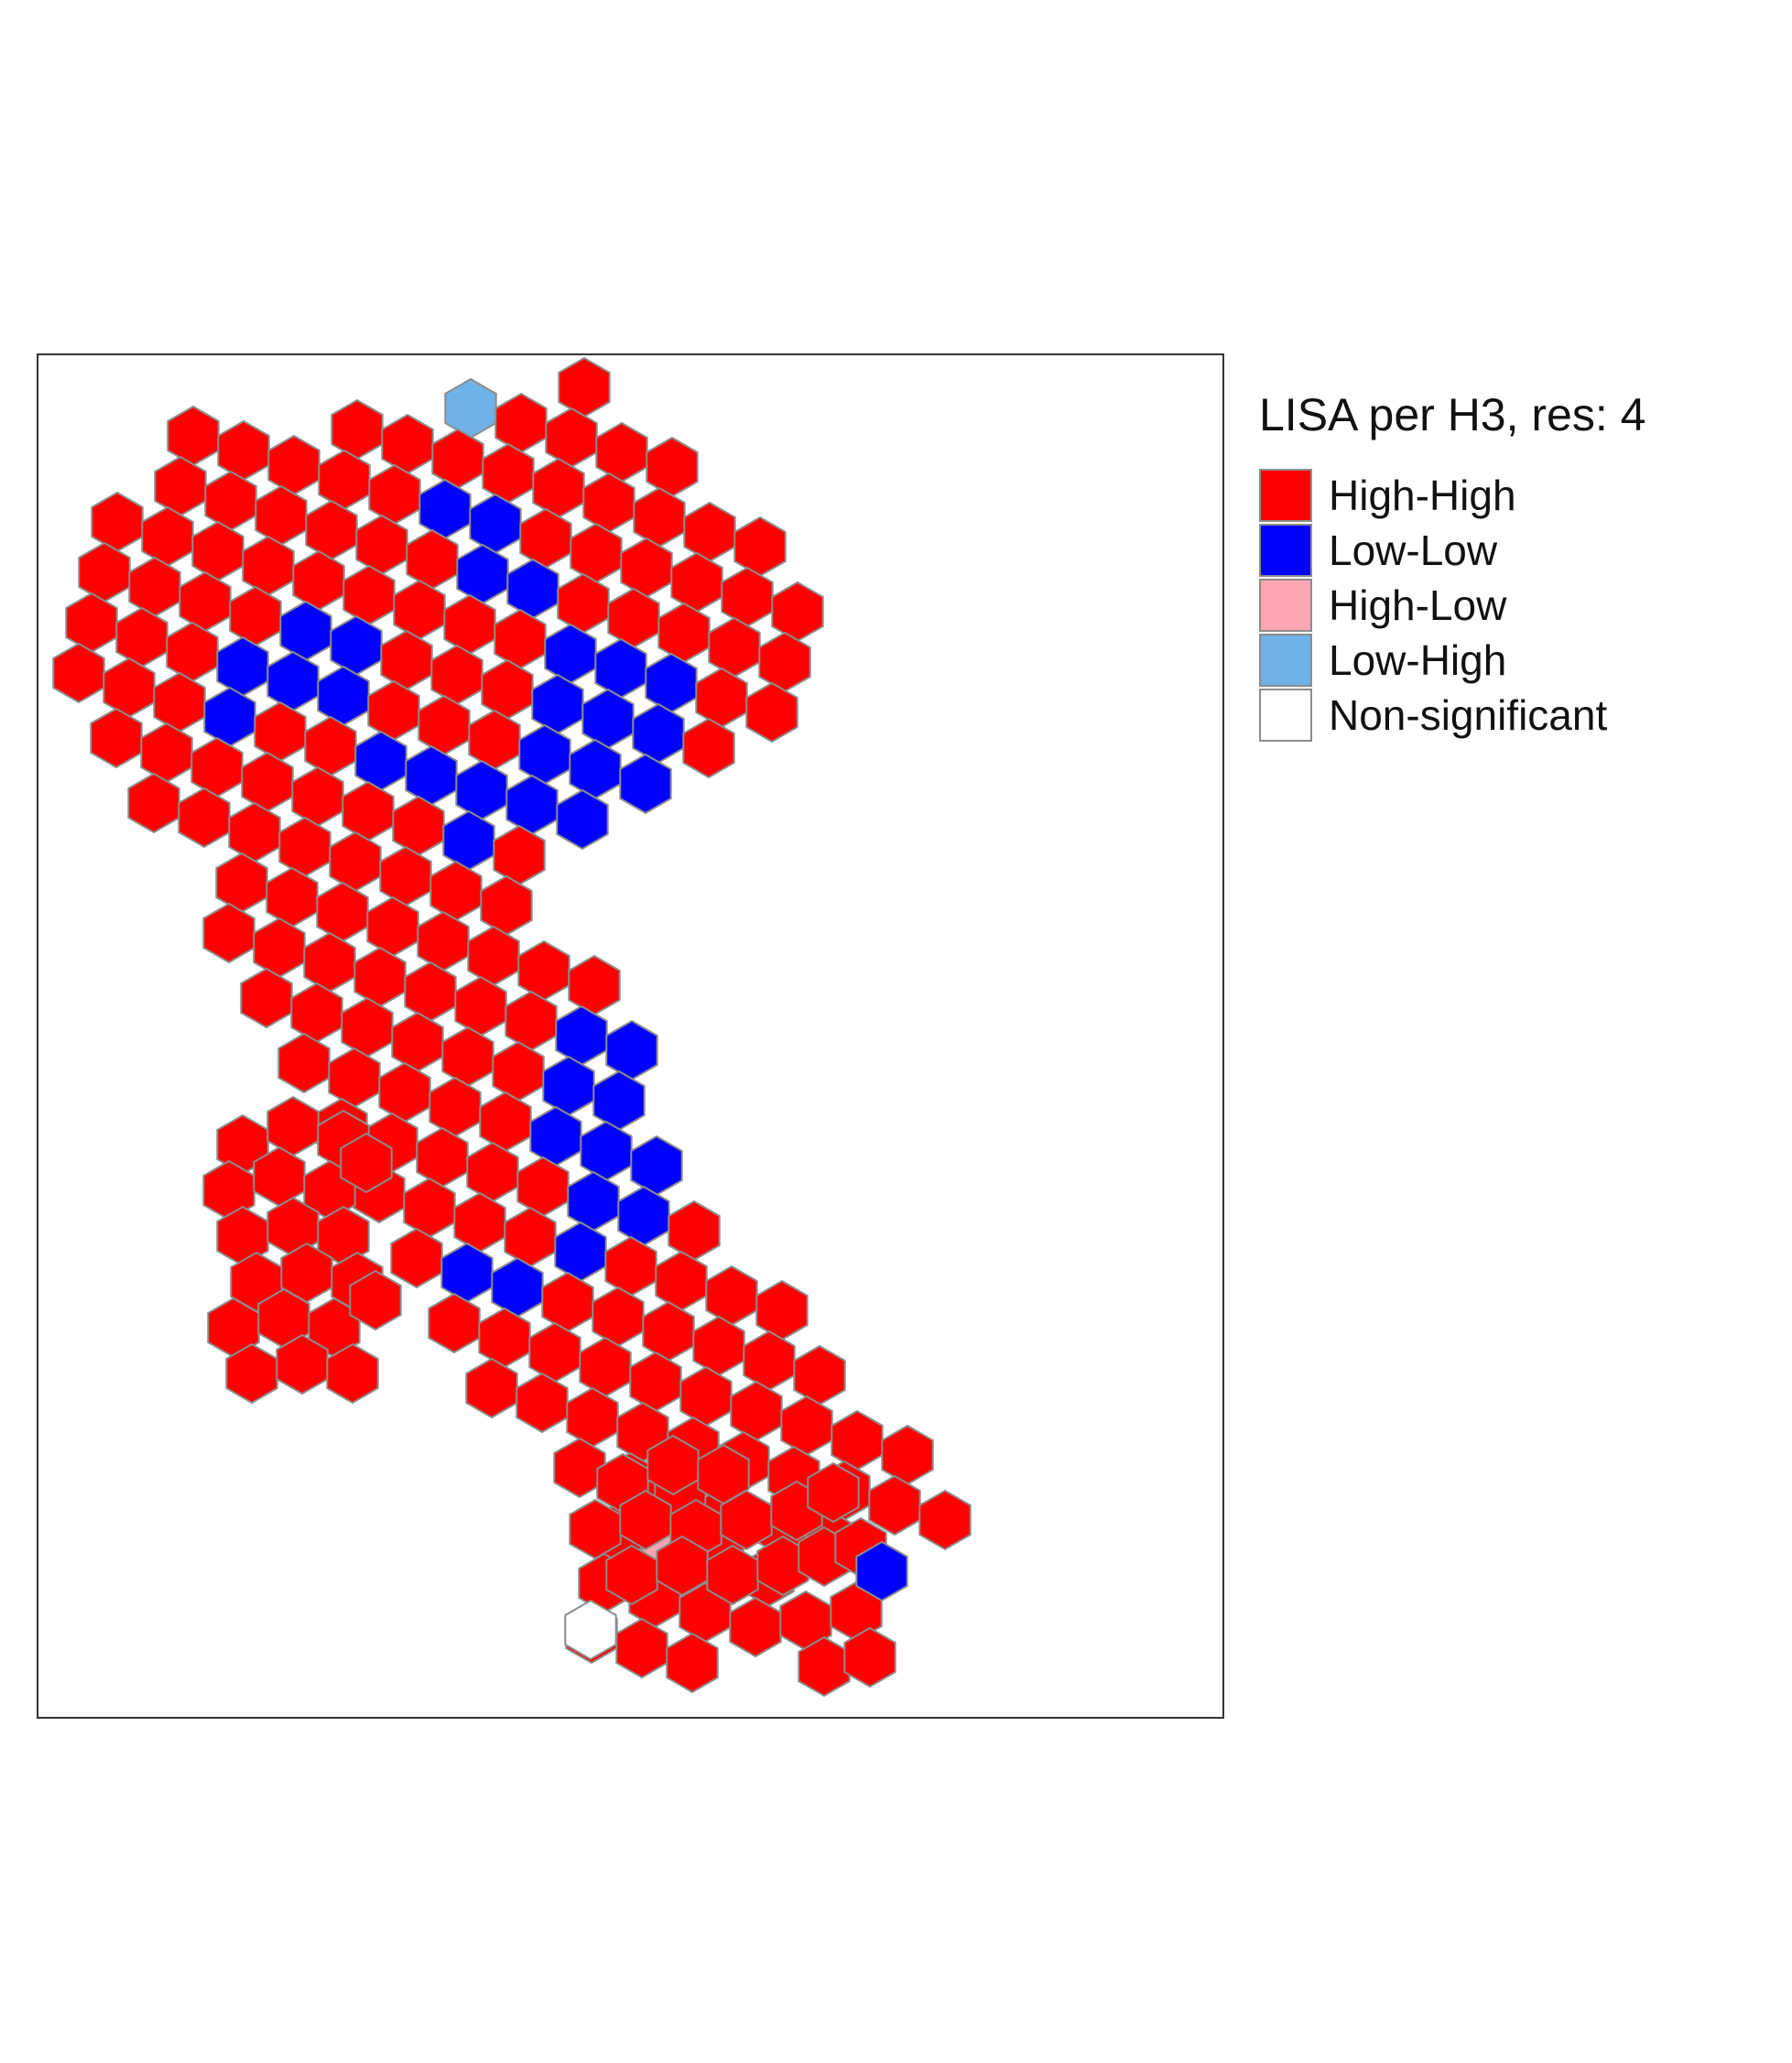  What do you see at coordinates (1452, 414) in the screenshot?
I see `legend-title: LISA per H3, res: 4` at bounding box center [1452, 414].